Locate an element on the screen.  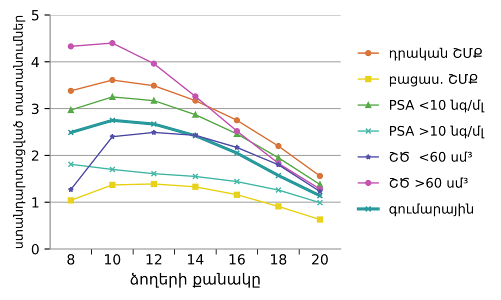
y-axis-title: ստանդարտացված տատանումներ is located at coordinates (19, 132).